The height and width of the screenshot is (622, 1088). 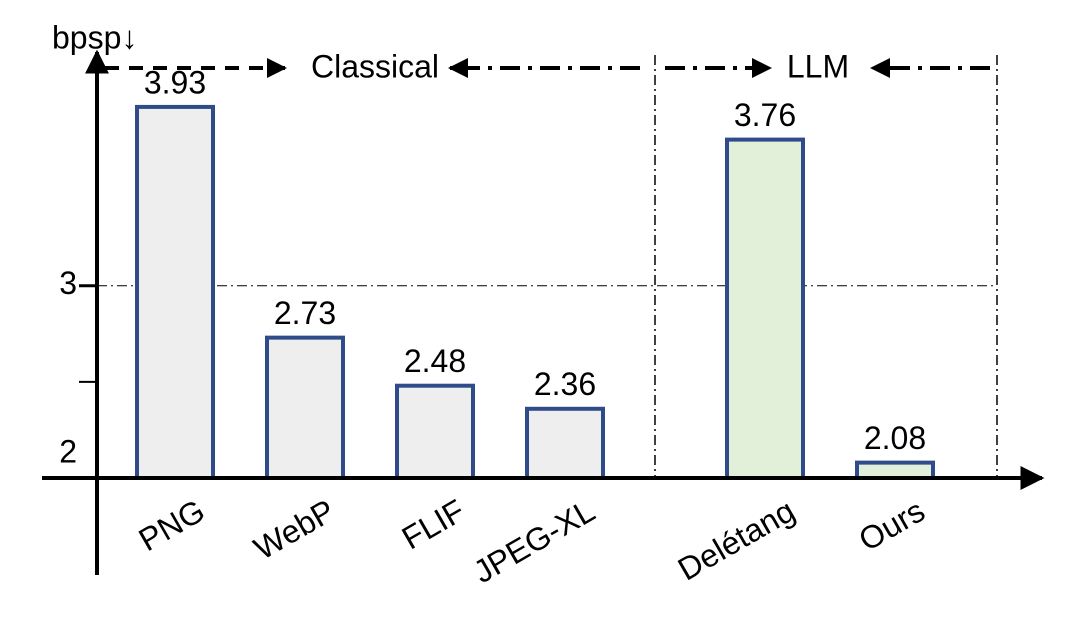 What do you see at coordinates (565, 384) in the screenshot?
I see `value-label: 2.36` at bounding box center [565, 384].